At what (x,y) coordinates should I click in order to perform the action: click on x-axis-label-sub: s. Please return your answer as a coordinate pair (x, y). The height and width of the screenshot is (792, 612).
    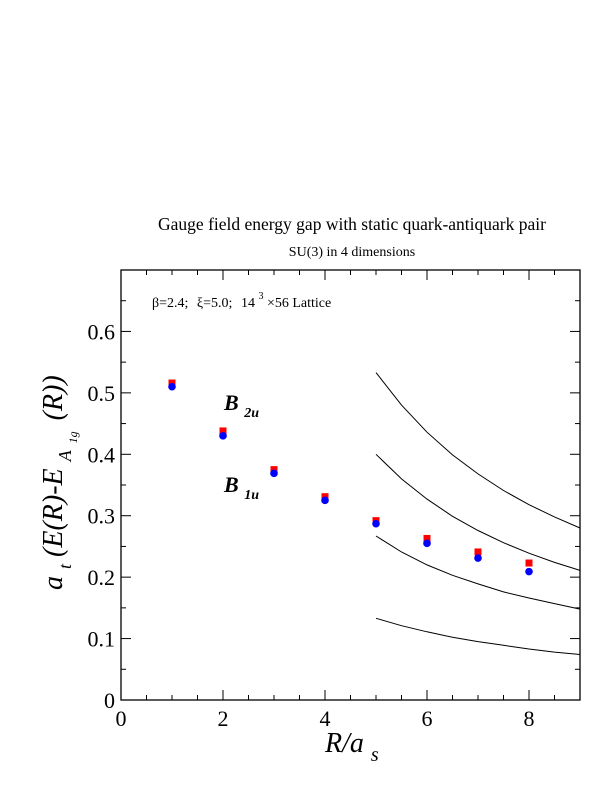
    Looking at the image, I should click on (375, 755).